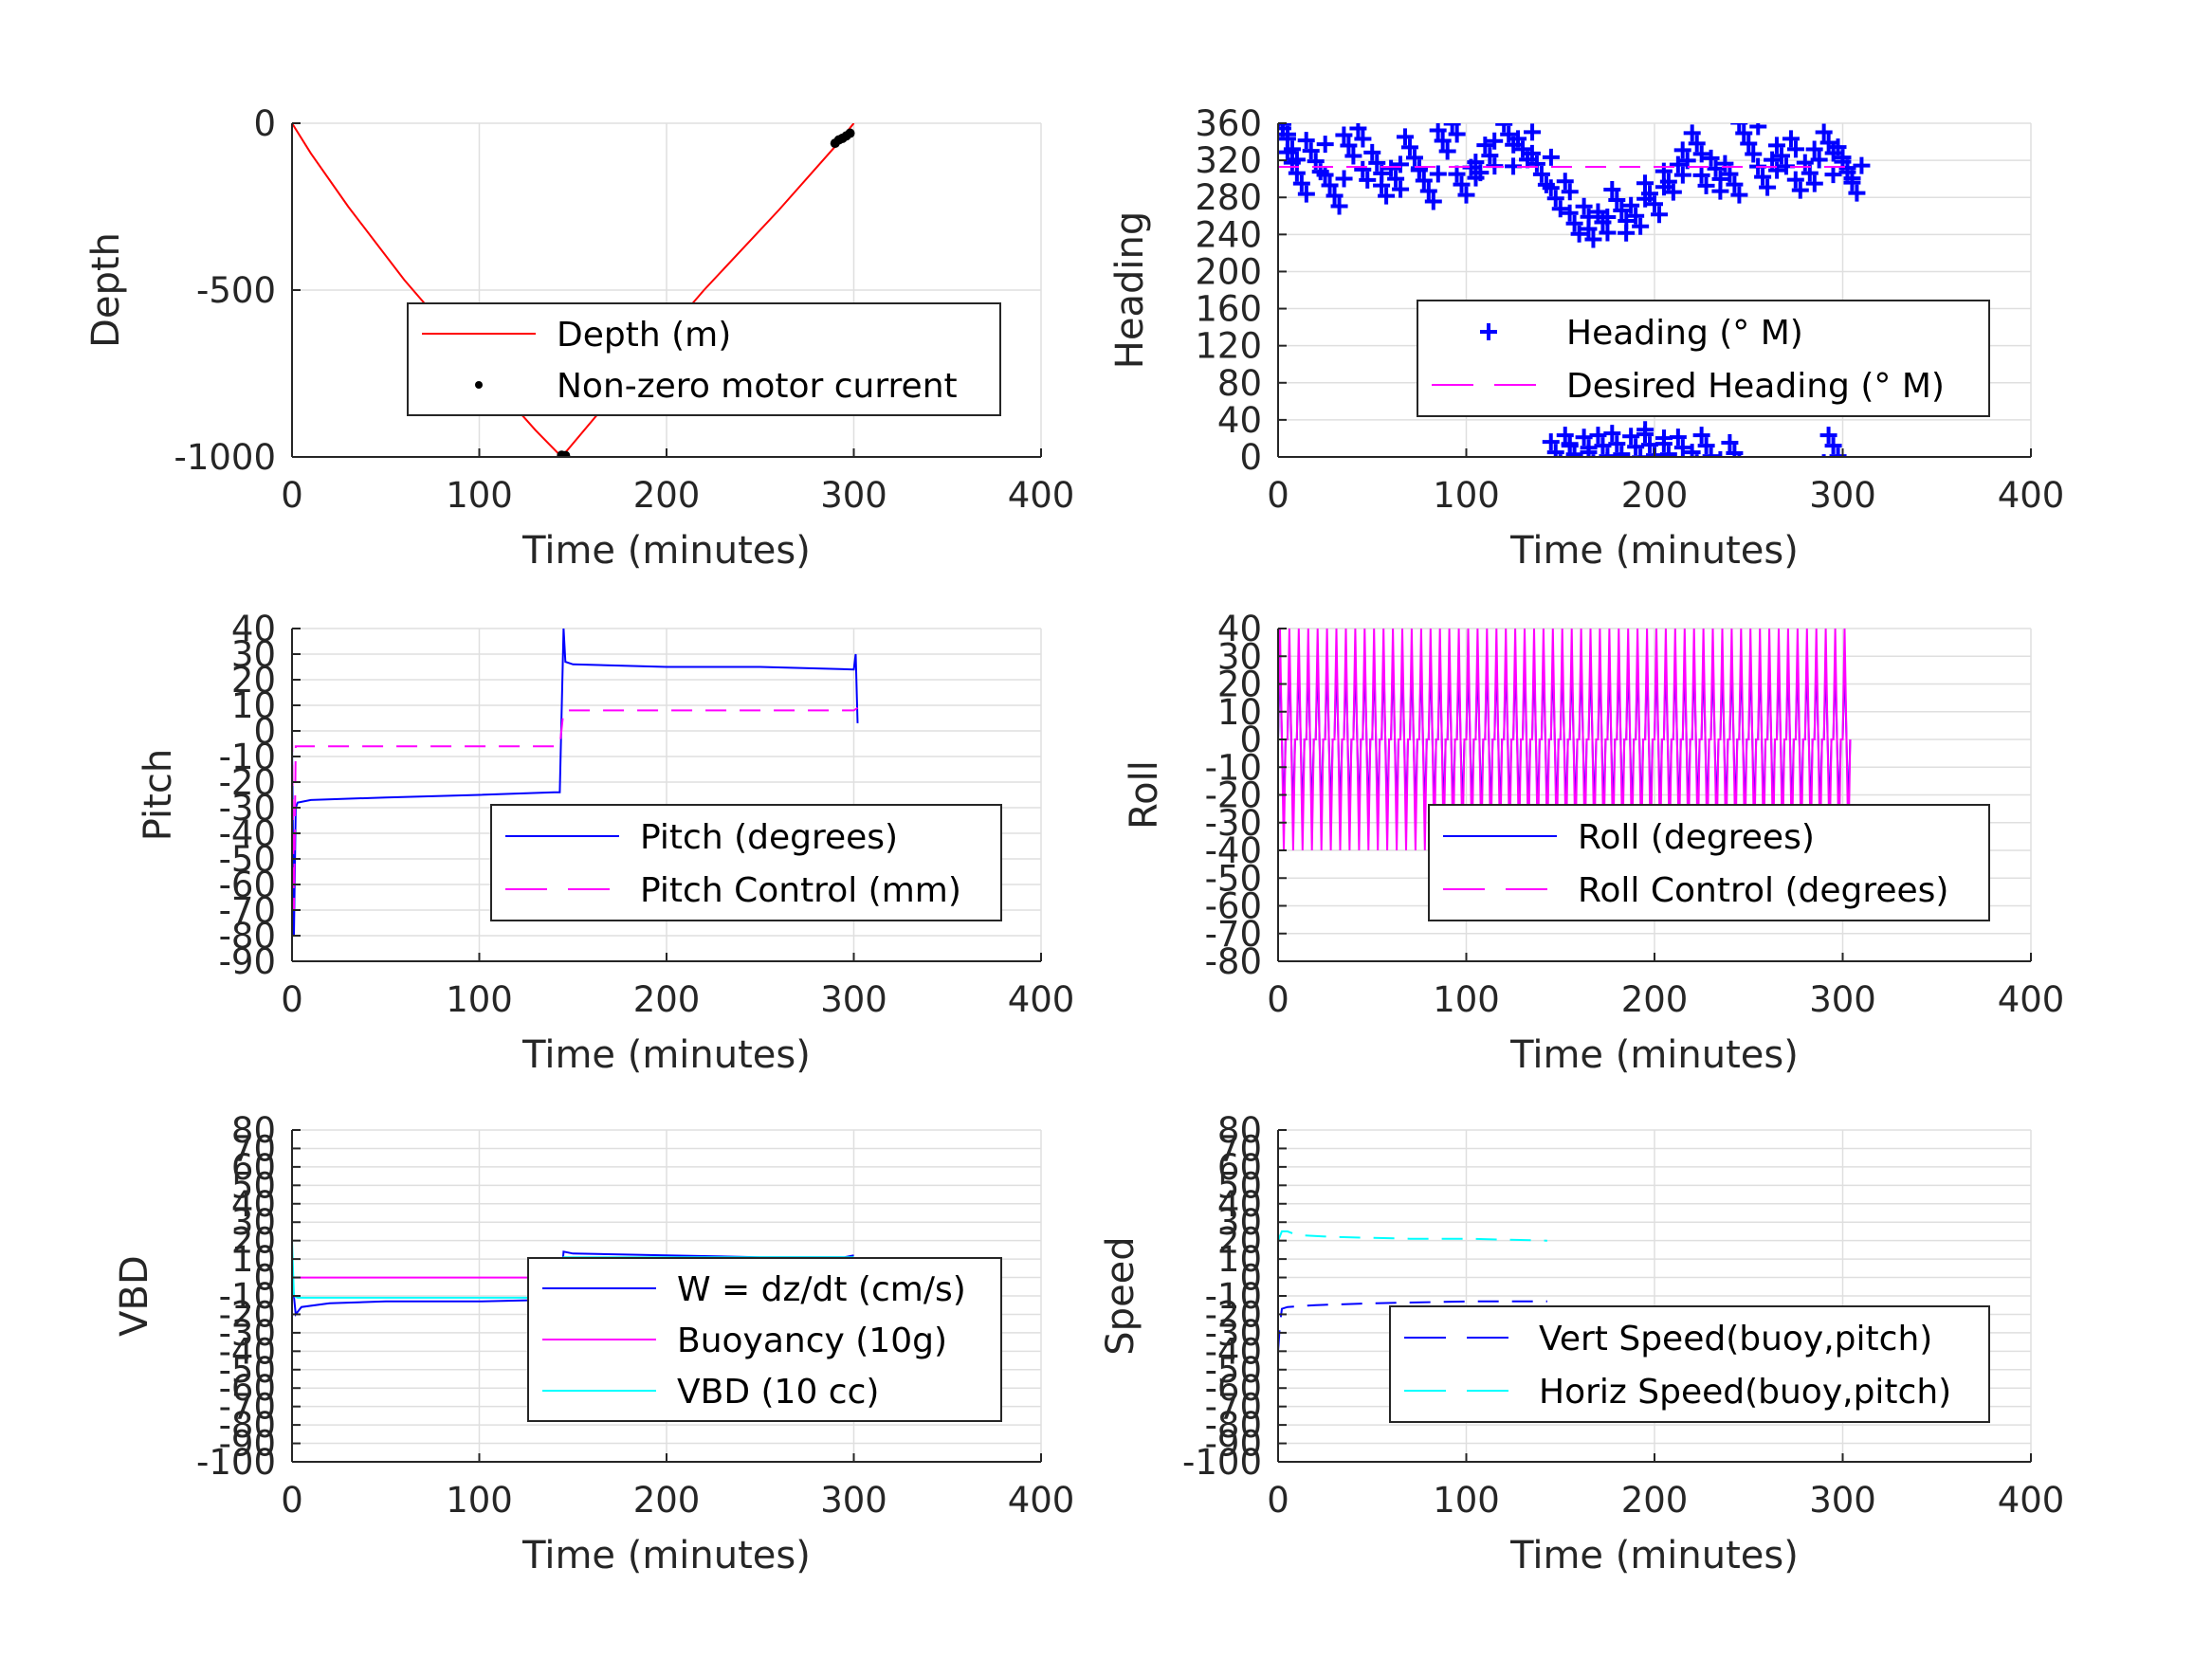 This screenshot has height=1659, width=2212. Describe the element at coordinates (236, 1462) in the screenshot. I see `y-tick-label: -100` at that location.